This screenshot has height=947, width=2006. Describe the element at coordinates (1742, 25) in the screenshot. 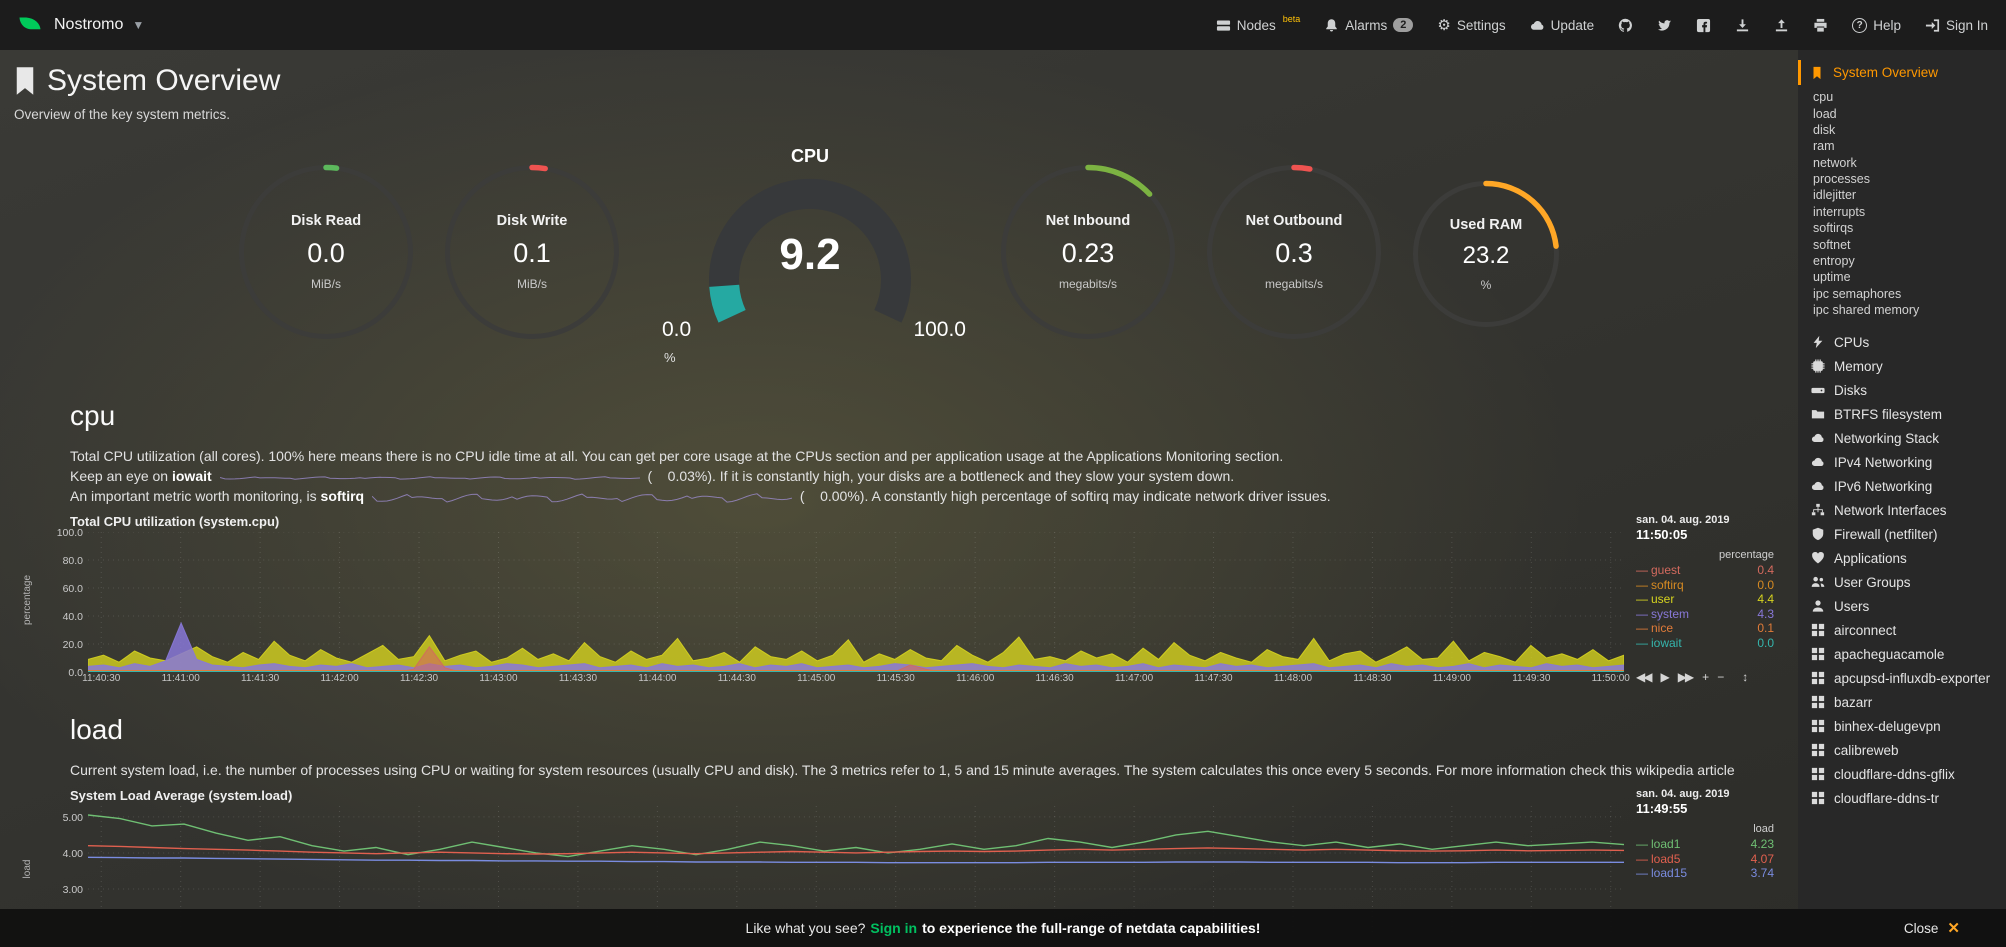

I see `import-button` at that location.